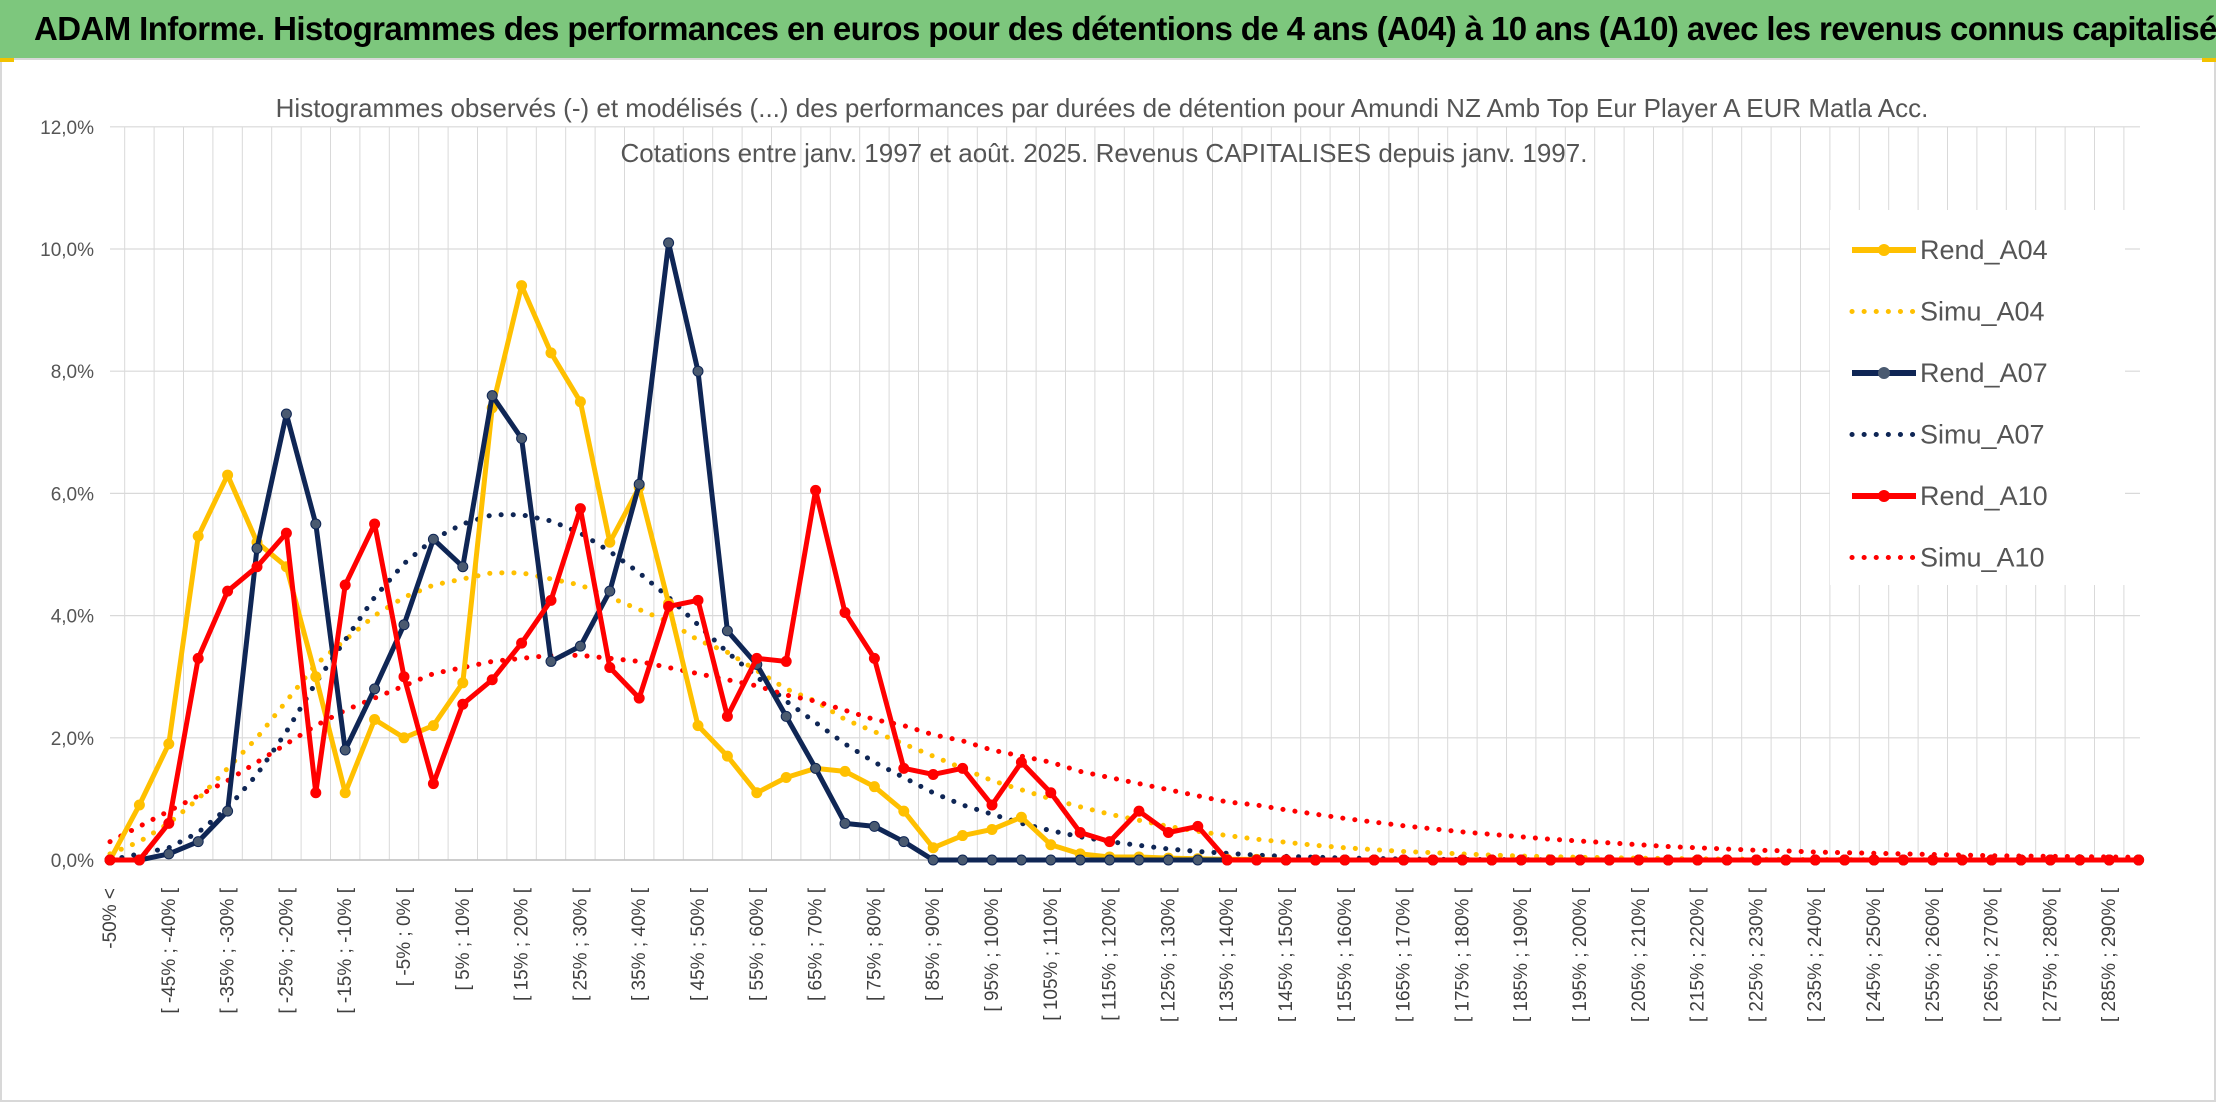 The width and height of the screenshot is (2216, 1102). I want to click on frame-corner-left, so click(7, 60).